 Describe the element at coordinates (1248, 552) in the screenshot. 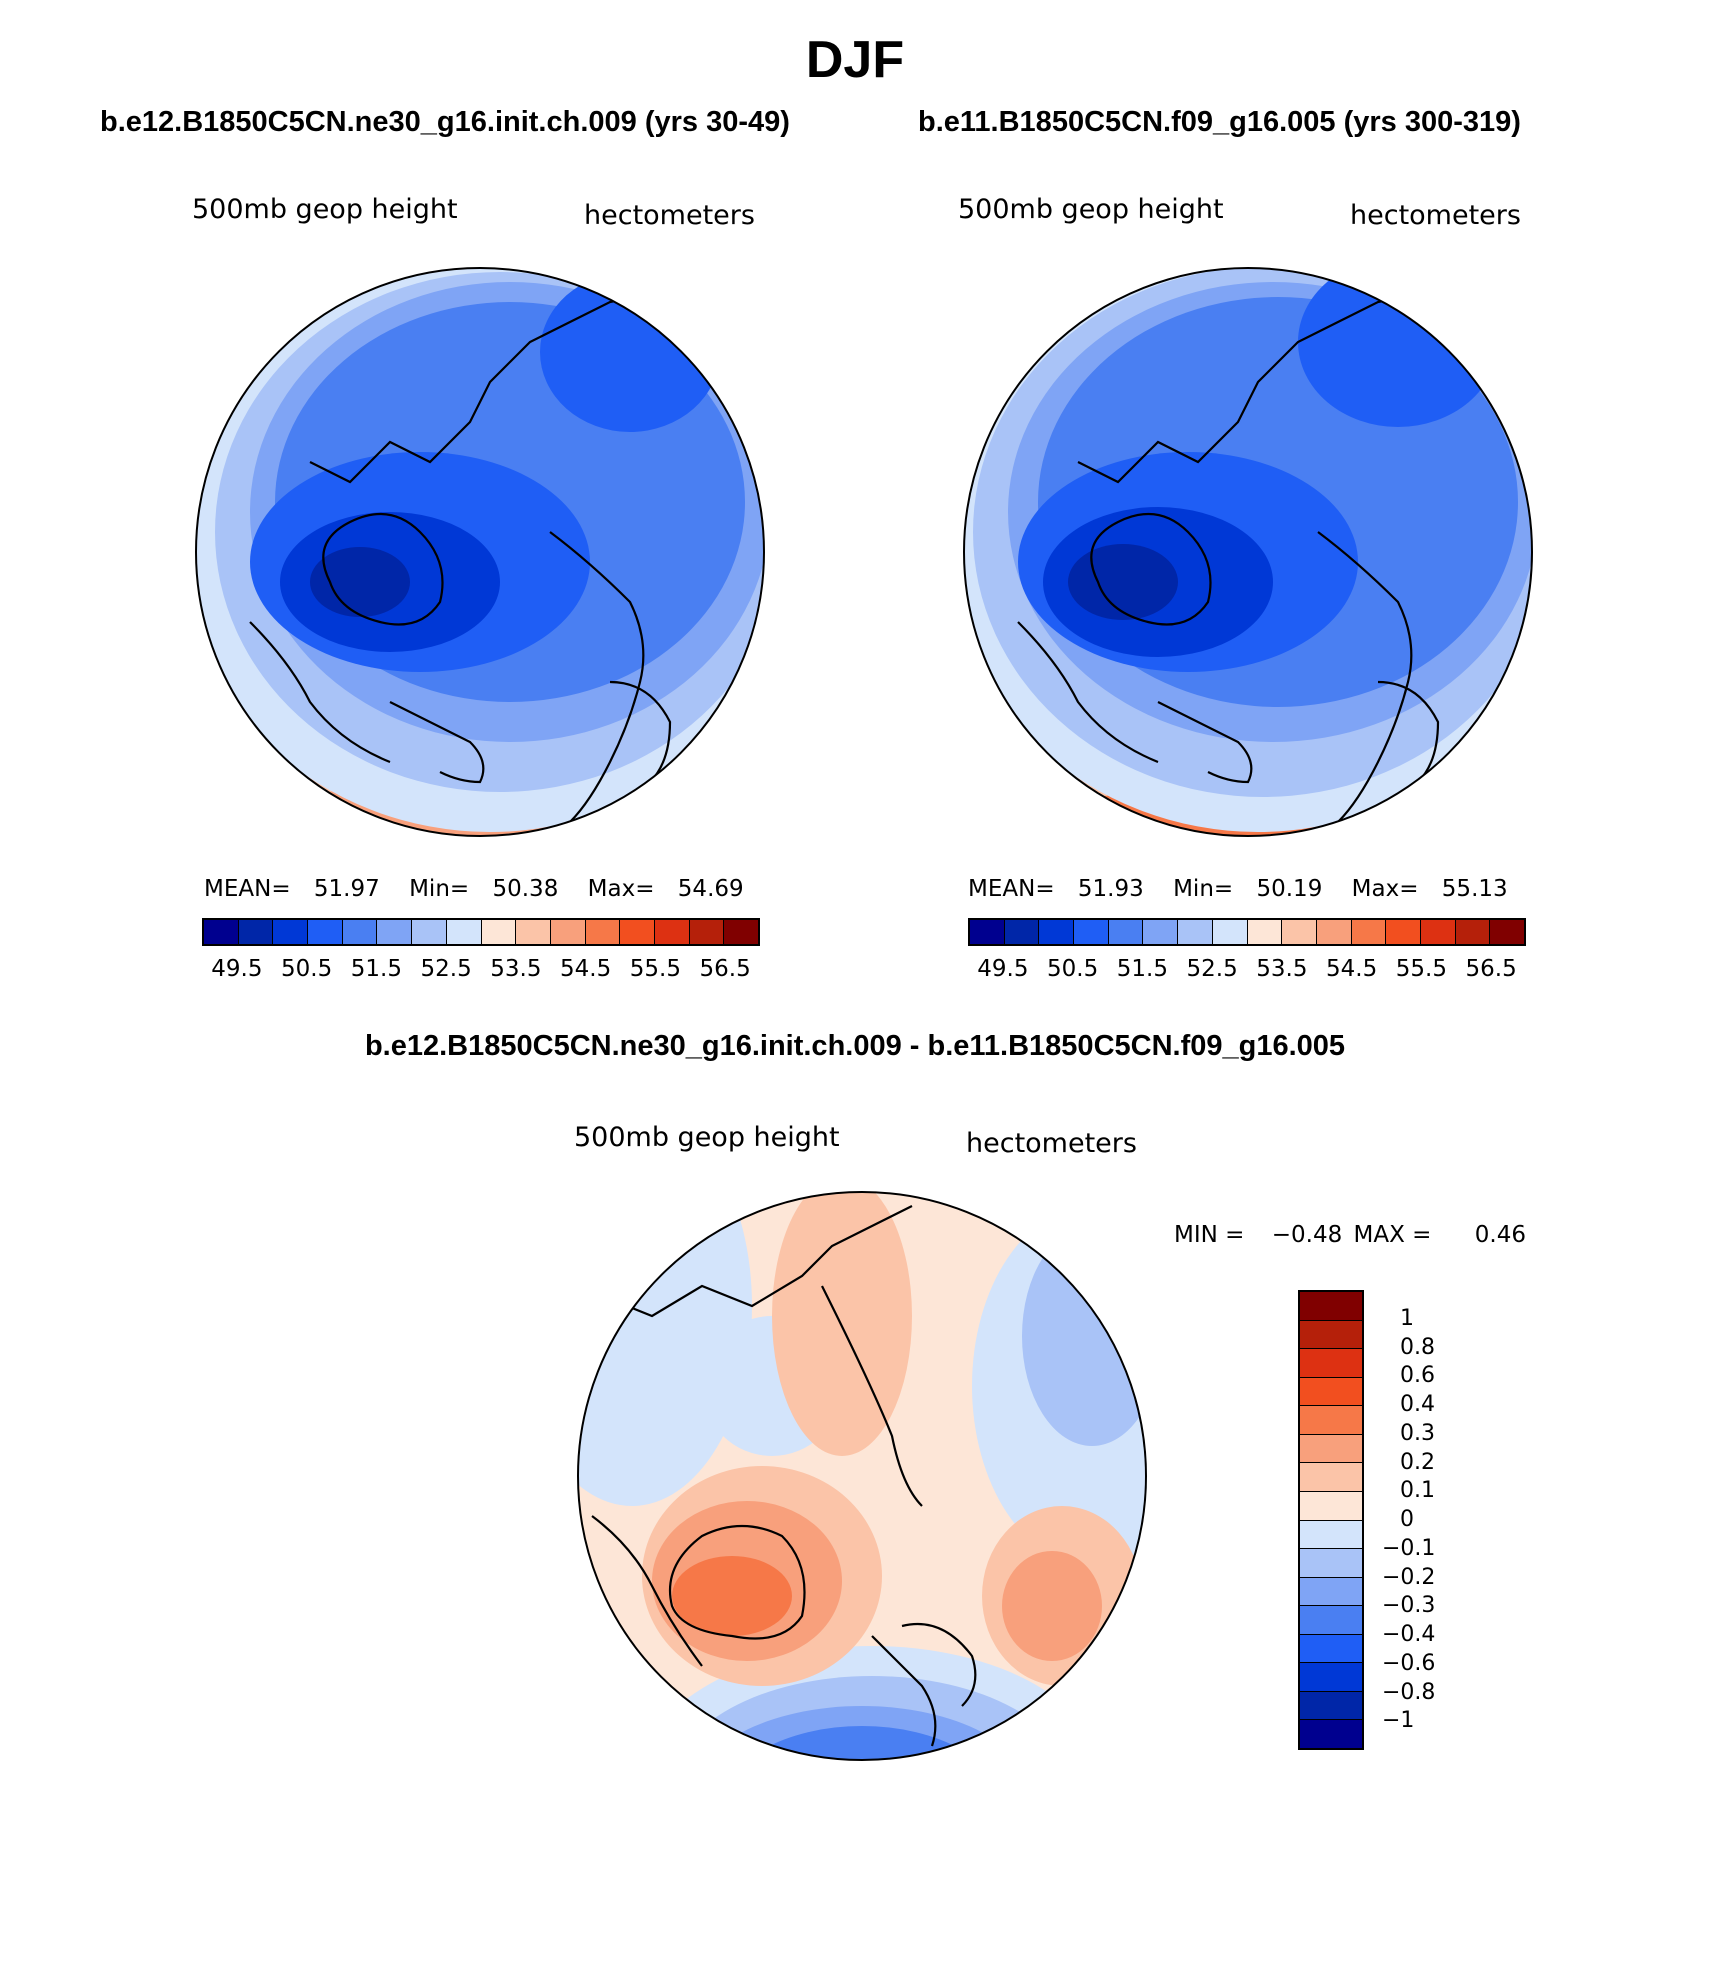

I see `panel2-polar-map` at that location.